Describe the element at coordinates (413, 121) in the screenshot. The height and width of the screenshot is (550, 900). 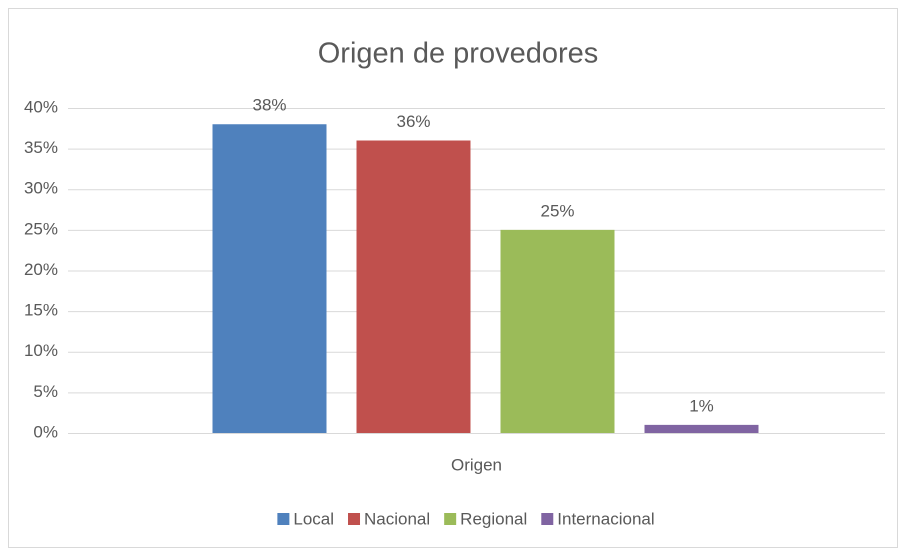
I see `data-label: 36%` at that location.